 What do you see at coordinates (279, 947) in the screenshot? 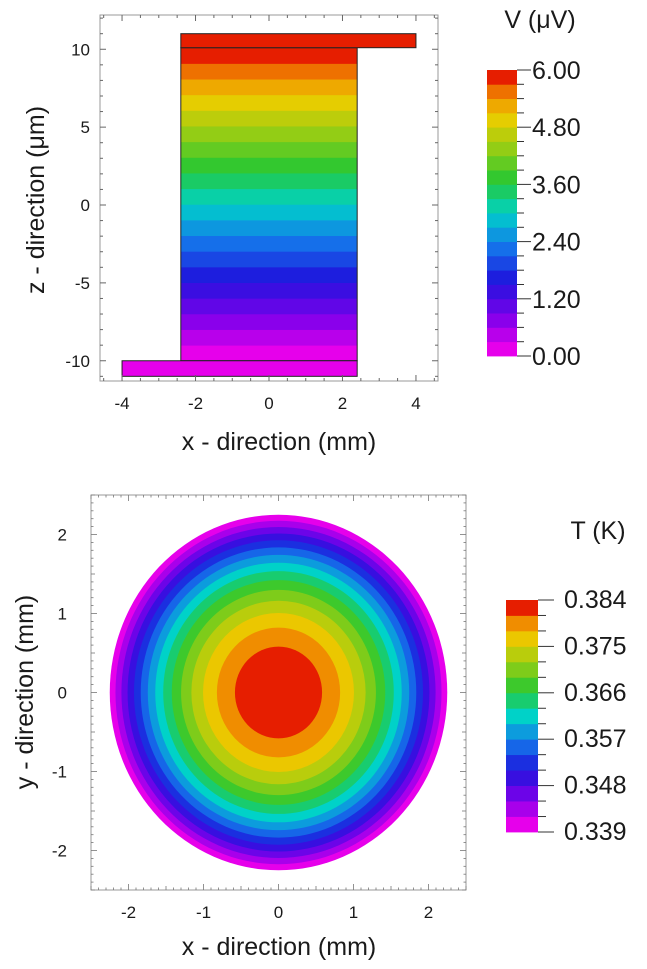
I see `temperature-x-axis-title: x - direction (mm)` at bounding box center [279, 947].